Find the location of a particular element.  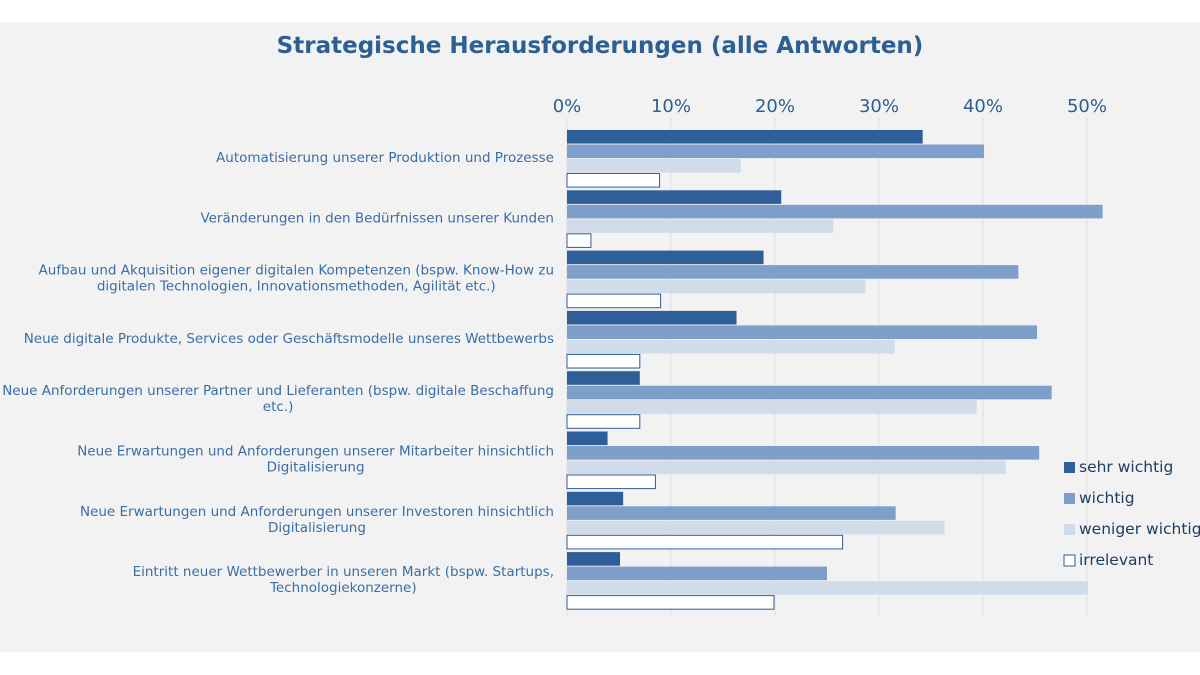

x-tick-label: 30% is located at coordinates (879, 106).